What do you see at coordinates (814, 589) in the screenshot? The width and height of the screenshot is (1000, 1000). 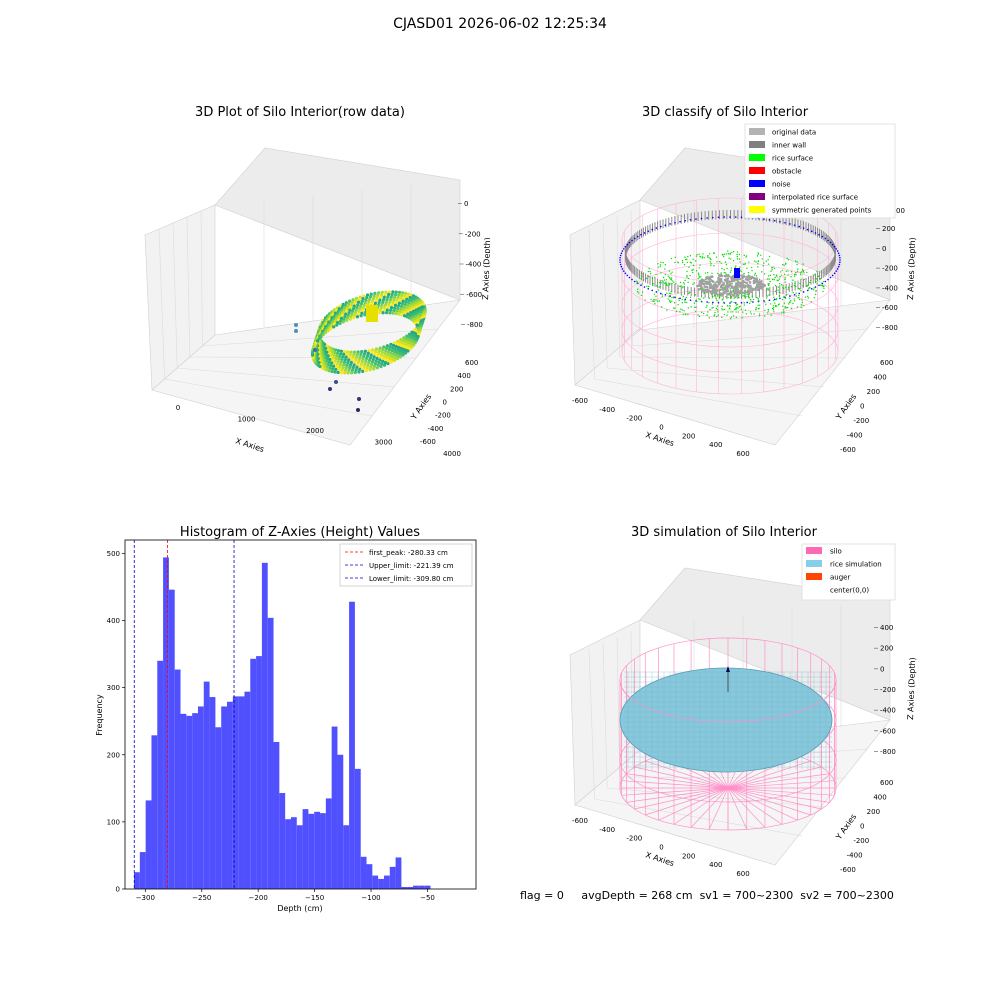 I see `legend-swatch` at bounding box center [814, 589].